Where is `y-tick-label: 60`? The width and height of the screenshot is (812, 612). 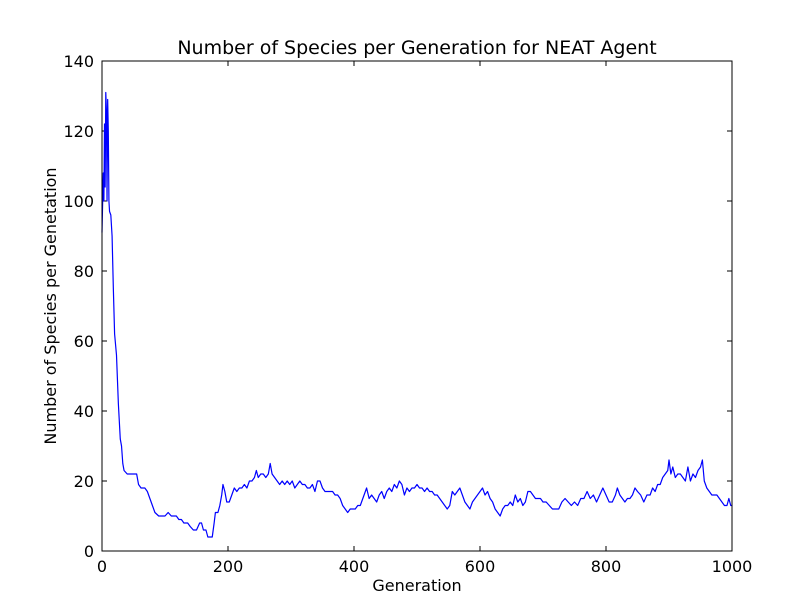
y-tick-label: 60 is located at coordinates (84, 341).